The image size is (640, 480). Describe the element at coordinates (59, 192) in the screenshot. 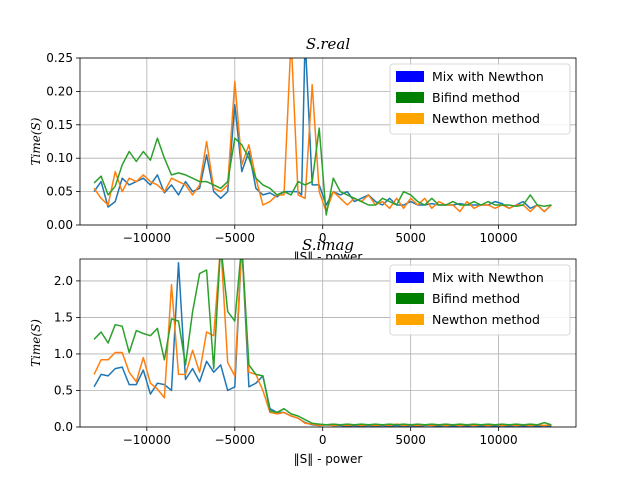

I see `y-tick-label: 0.05` at that location.